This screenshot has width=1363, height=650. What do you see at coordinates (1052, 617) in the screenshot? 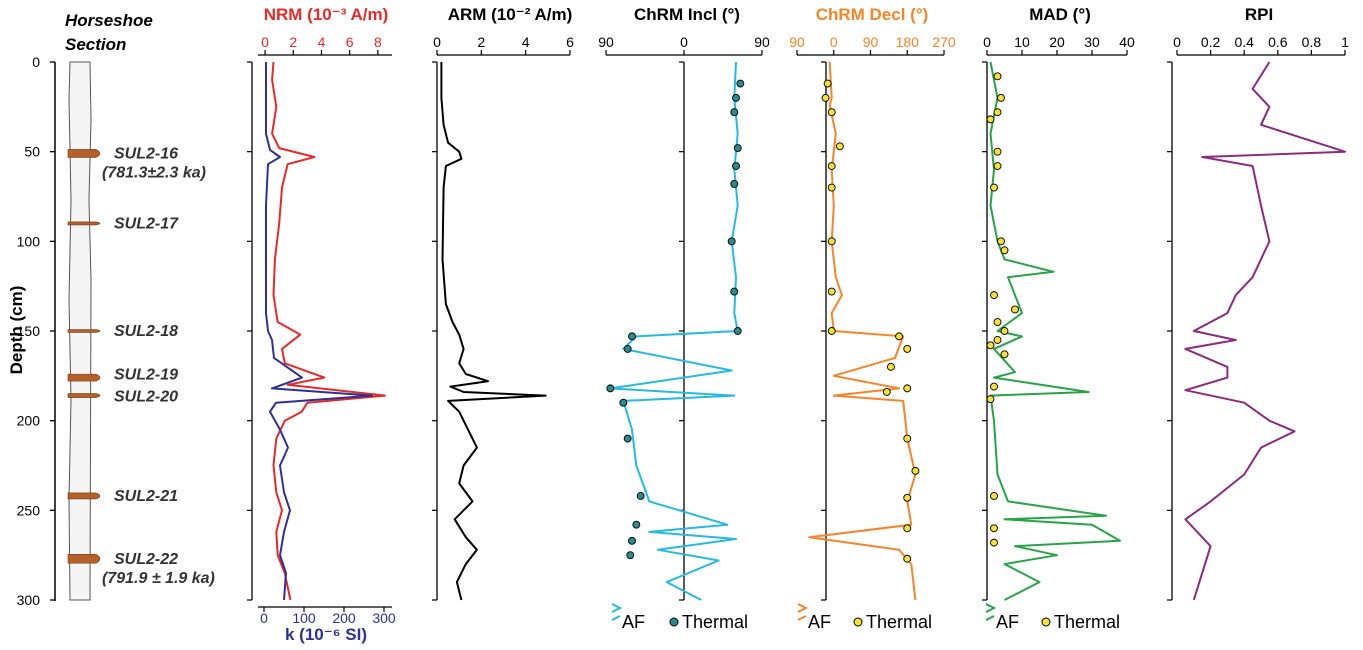
I see `mad-legend: AF Thermal` at bounding box center [1052, 617].